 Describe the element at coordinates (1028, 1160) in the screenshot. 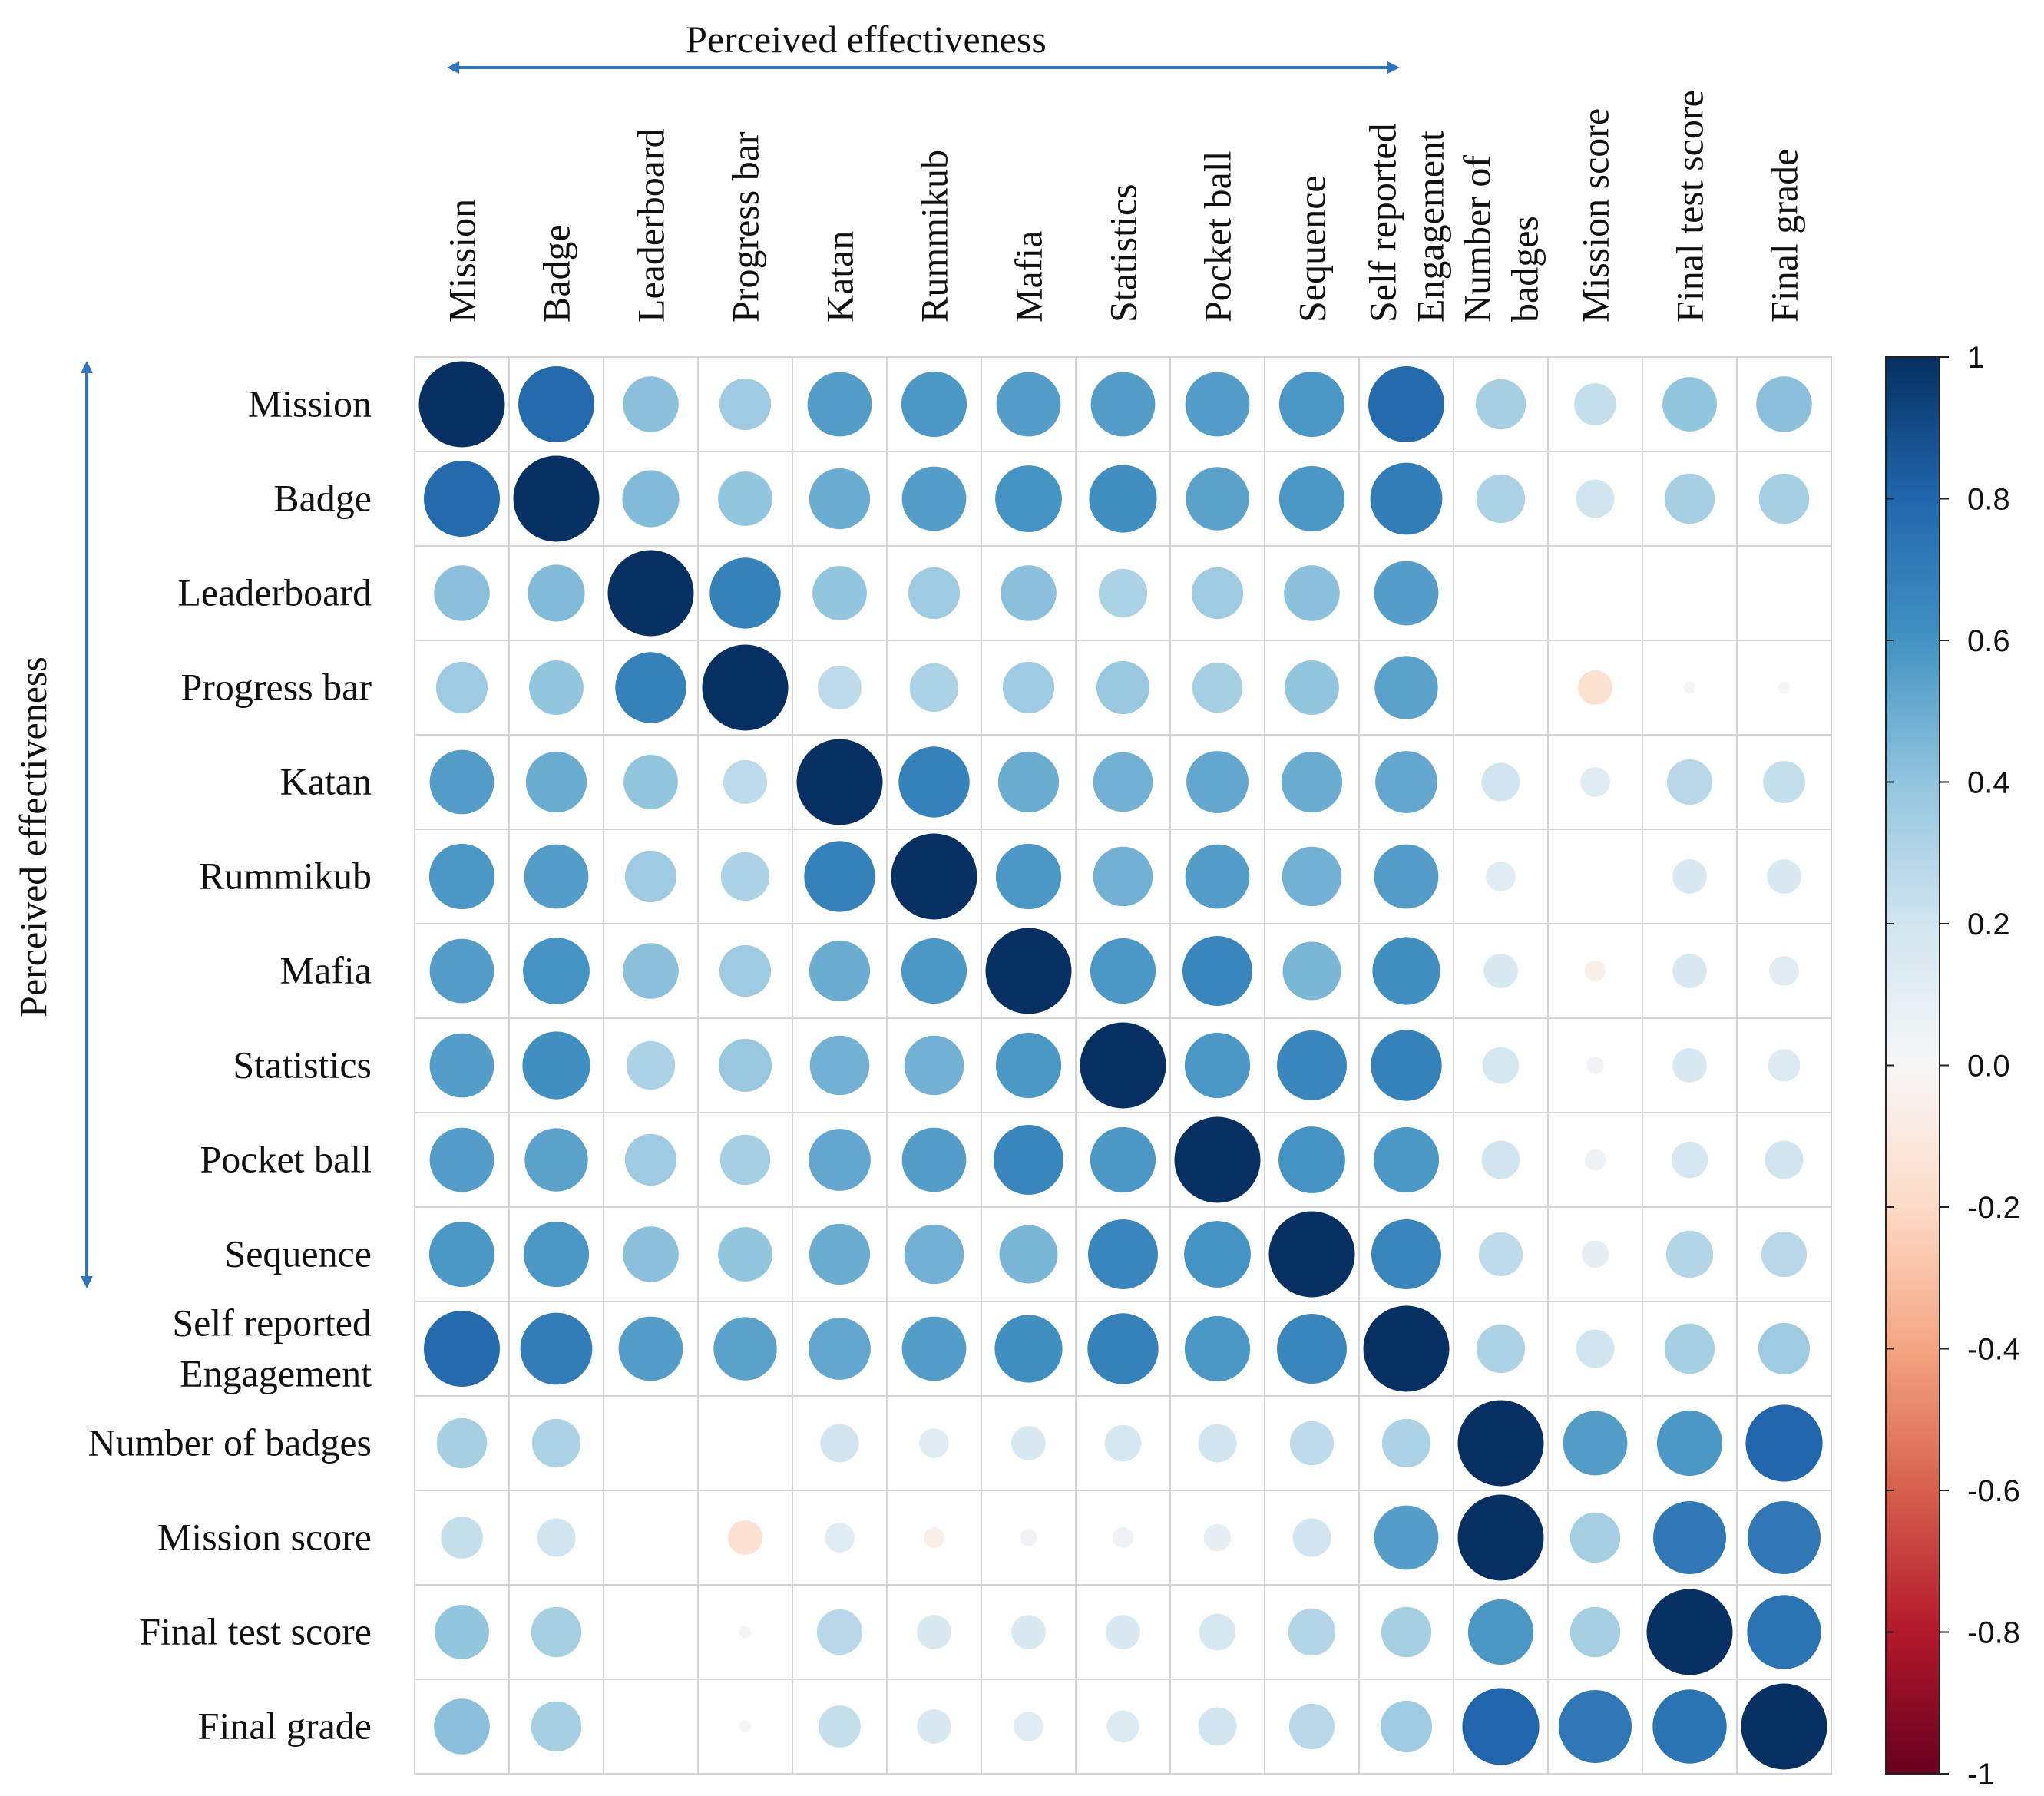

I see `corr-circle-r9-c7` at that location.